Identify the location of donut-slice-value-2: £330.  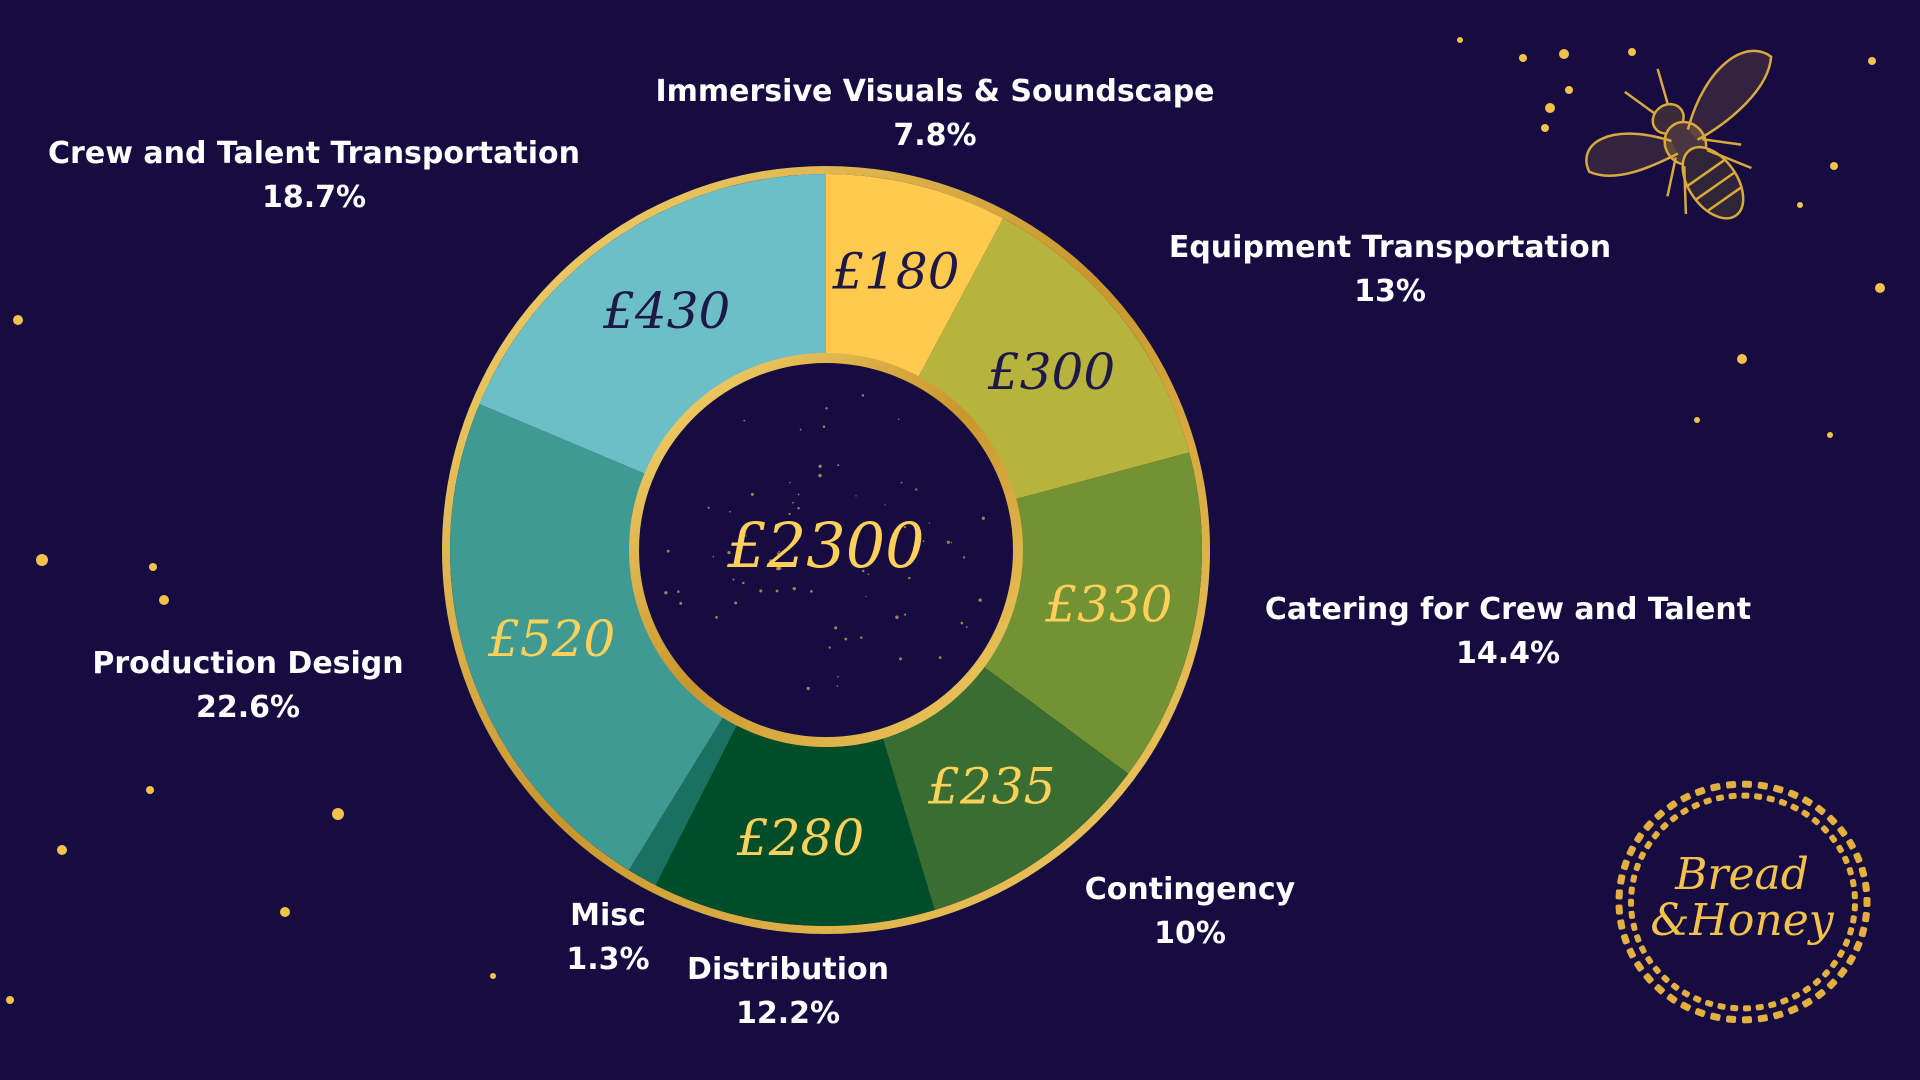
(1108, 605).